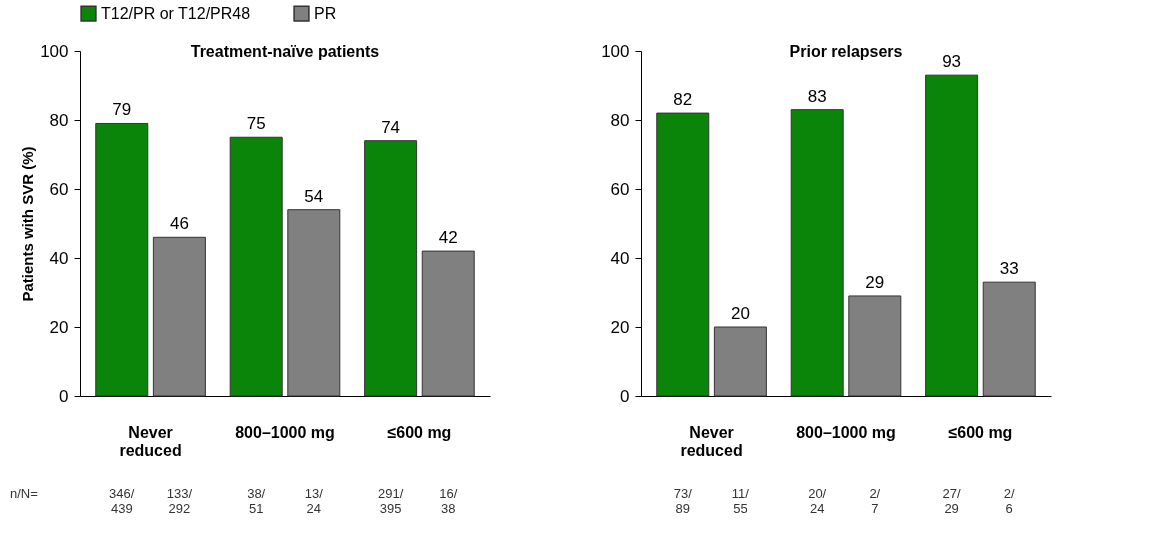 The image size is (1165, 549). Describe the element at coordinates (122, 501) in the screenshot. I see `text: 346/439` at that location.